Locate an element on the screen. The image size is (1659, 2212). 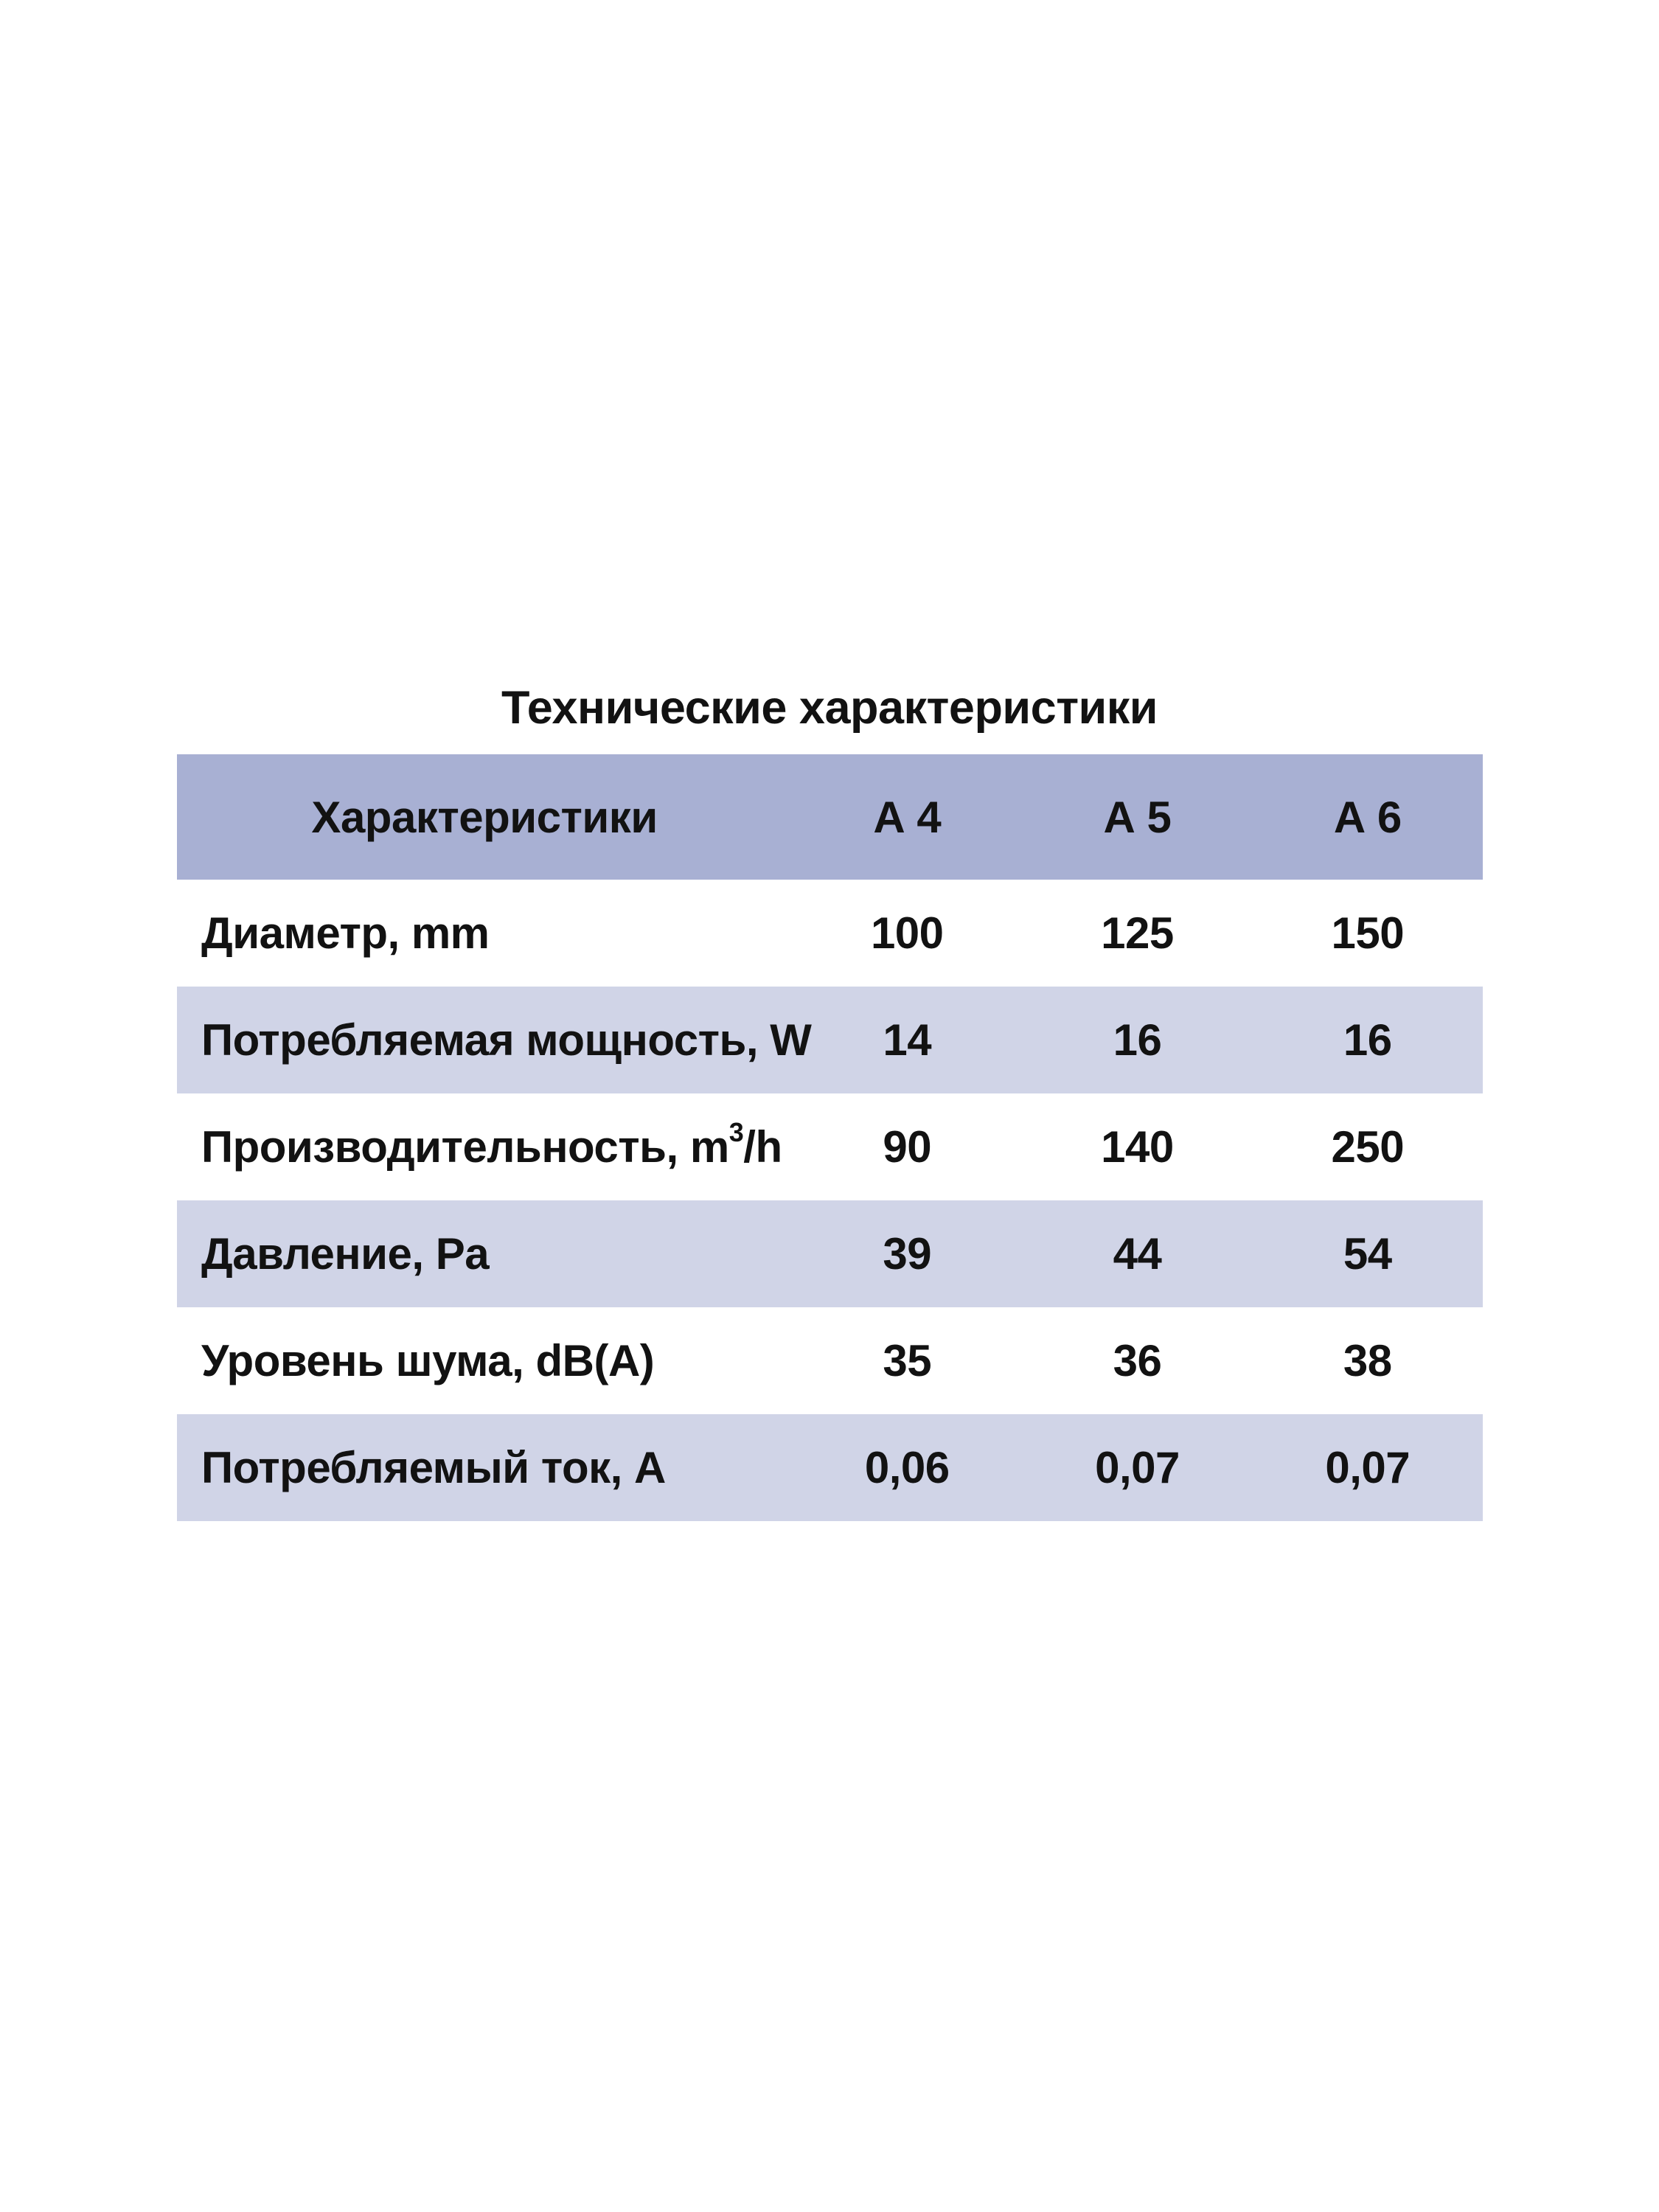
row-label: Потребляемая мощность, W is located at coordinates (506, 1040).